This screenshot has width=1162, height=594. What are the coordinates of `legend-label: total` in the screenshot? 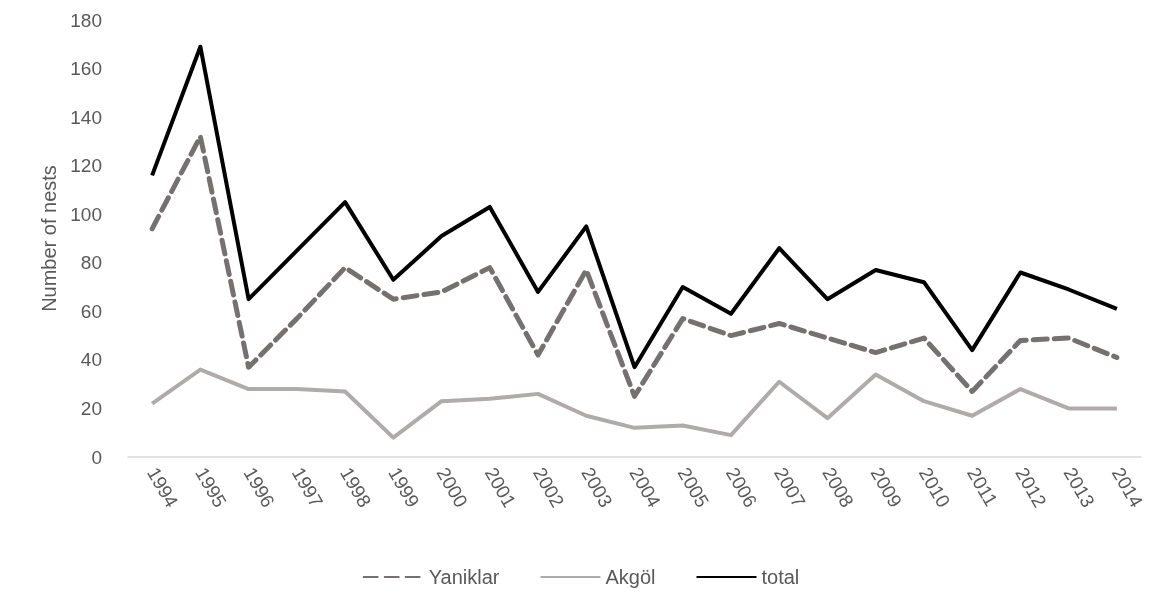 It's located at (780, 577).